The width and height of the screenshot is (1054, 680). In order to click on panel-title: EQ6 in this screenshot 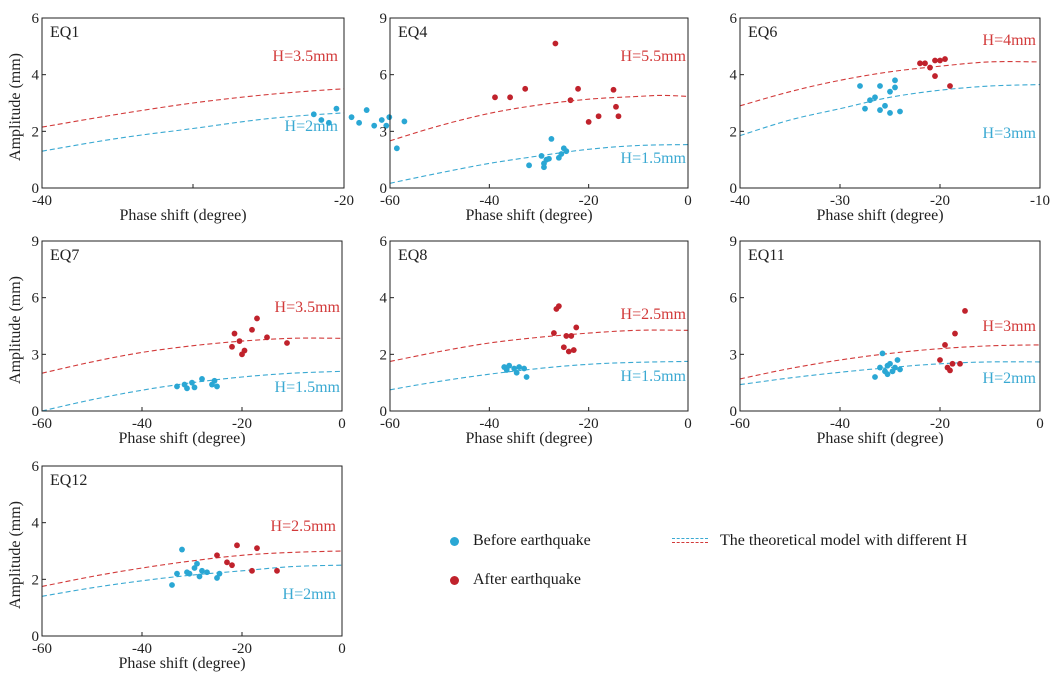, I will do `click(762, 32)`.